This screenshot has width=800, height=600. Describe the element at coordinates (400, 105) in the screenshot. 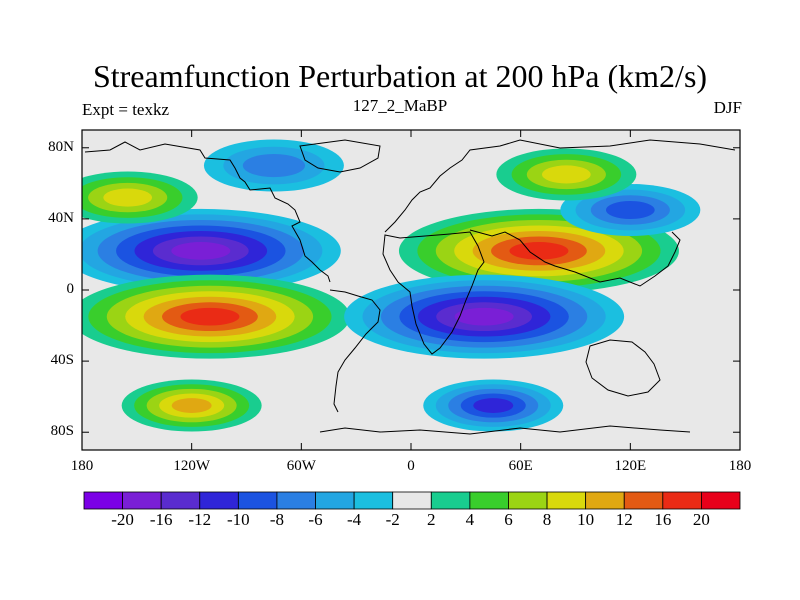

I see `case-label: 127_2_MaBP` at that location.